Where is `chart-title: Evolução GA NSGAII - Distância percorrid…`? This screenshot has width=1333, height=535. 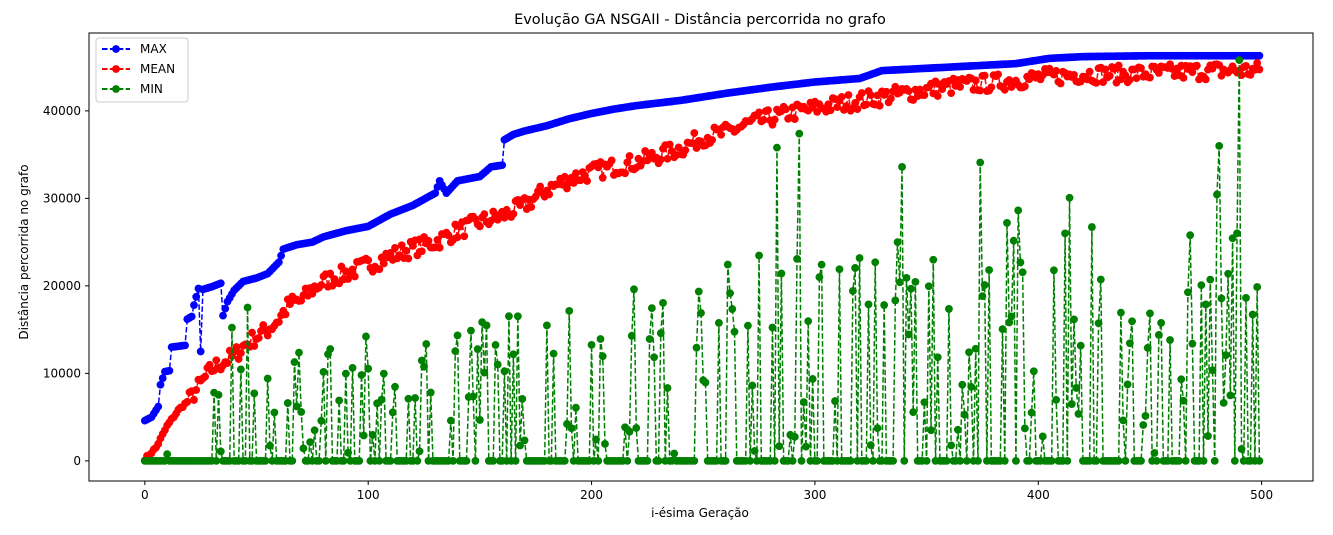
chart-title: Evolução GA NSGAII - Distância percorrid… is located at coordinates (700, 20).